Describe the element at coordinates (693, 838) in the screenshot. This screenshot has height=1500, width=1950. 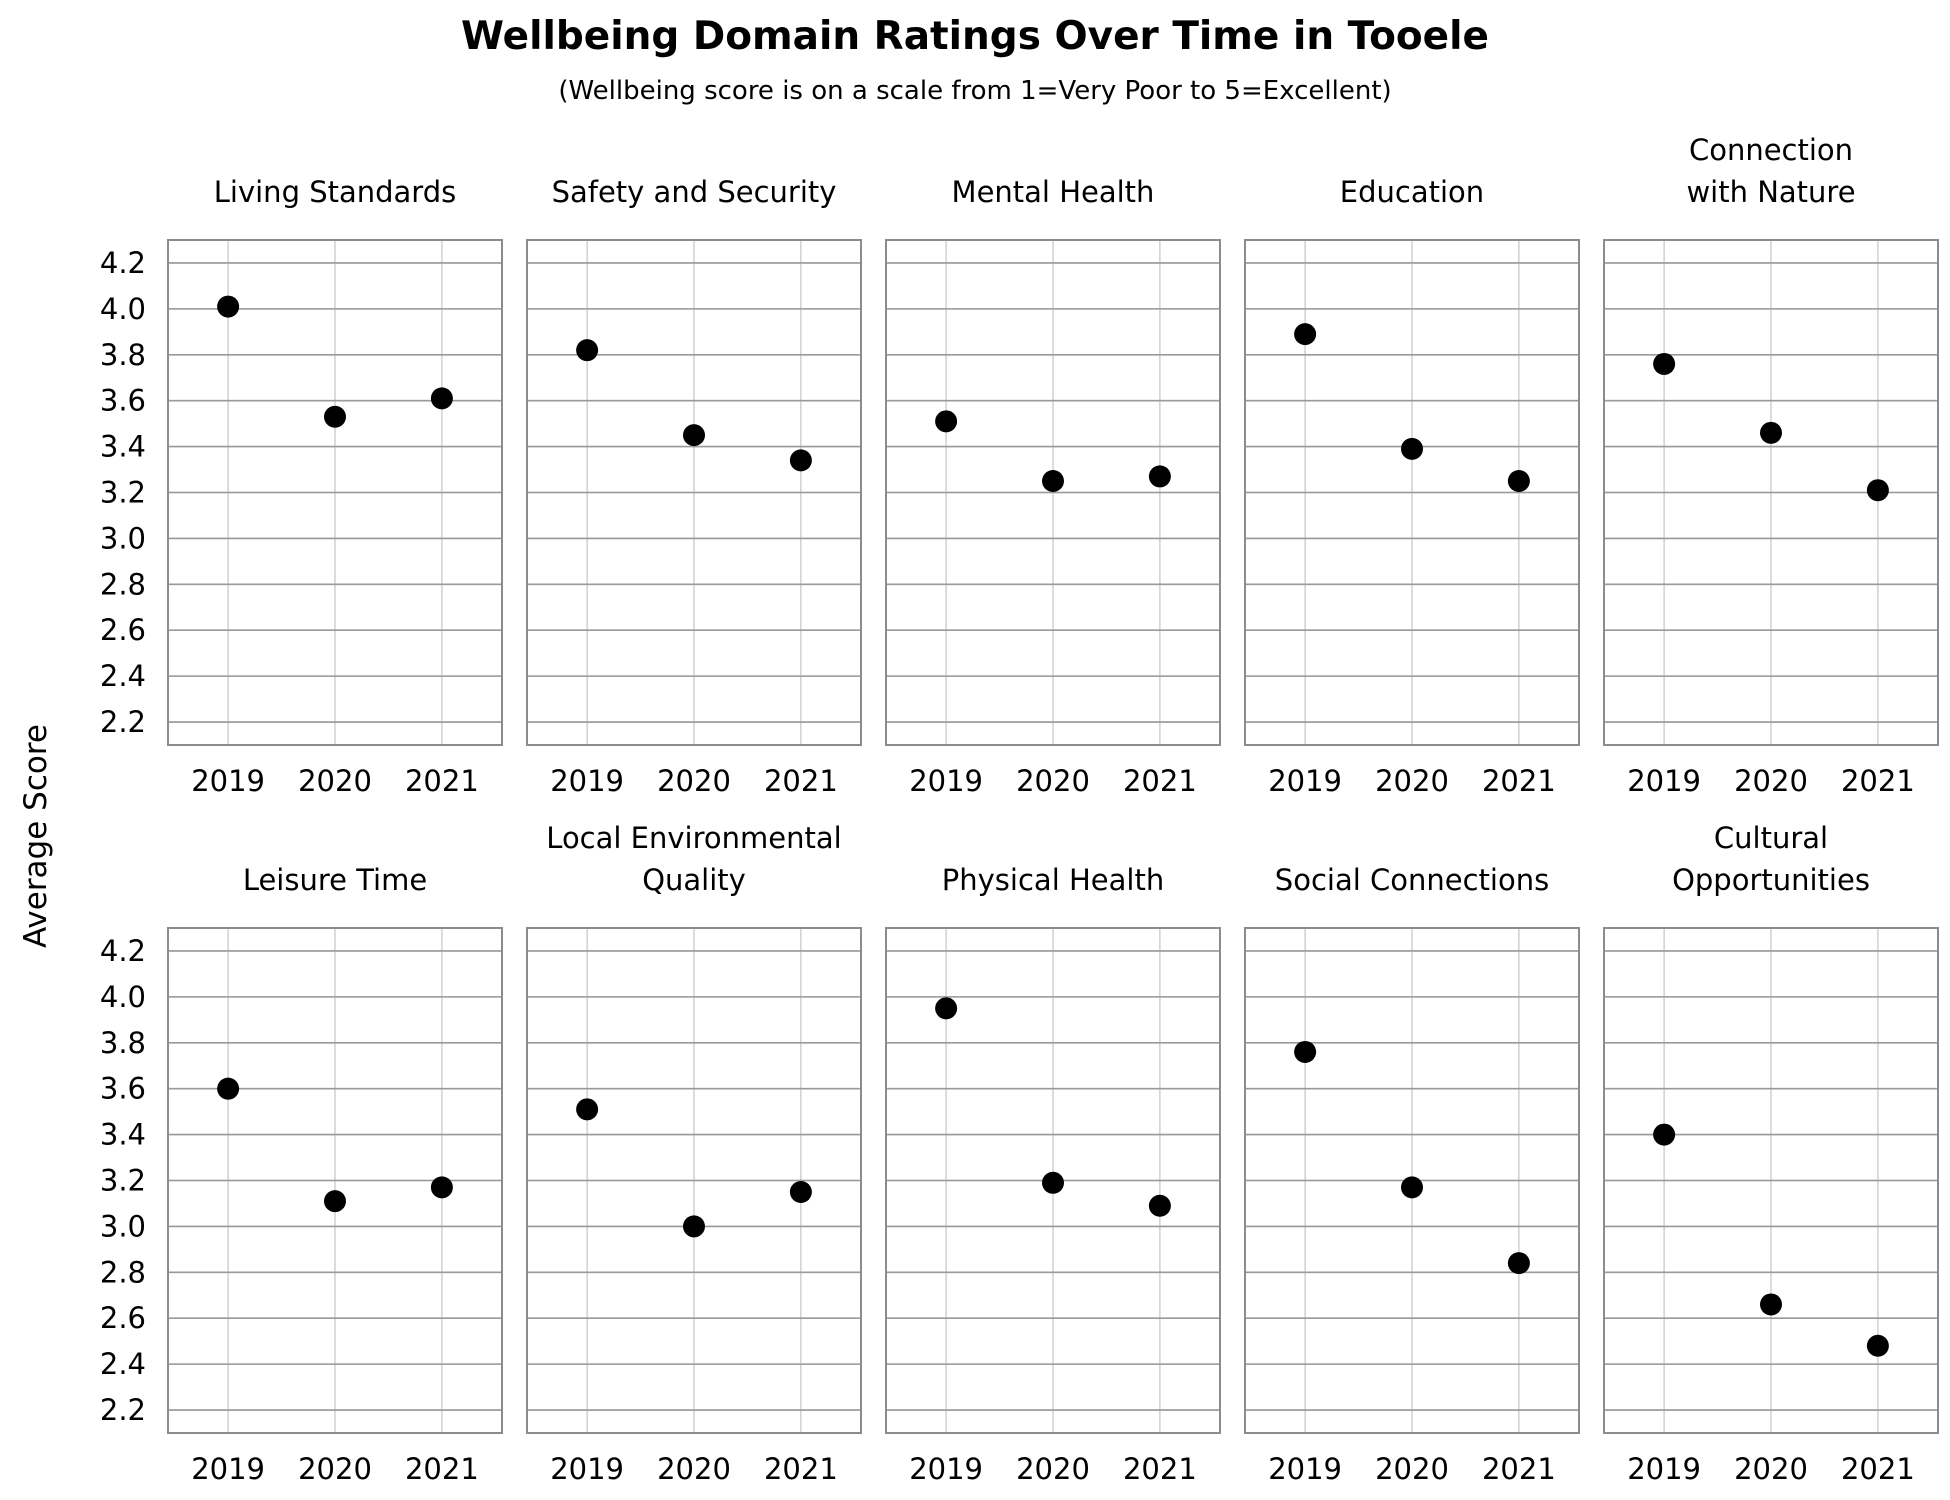
I see `panel-title: Local Environmental` at that location.